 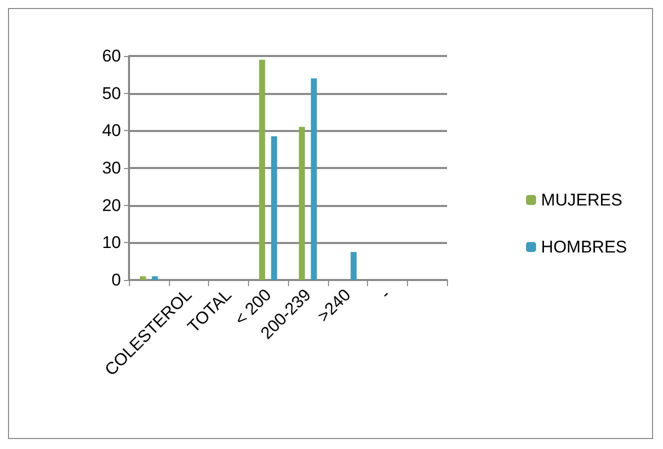 What do you see at coordinates (111, 168) in the screenshot?
I see `y-tick-label: 30` at bounding box center [111, 168].